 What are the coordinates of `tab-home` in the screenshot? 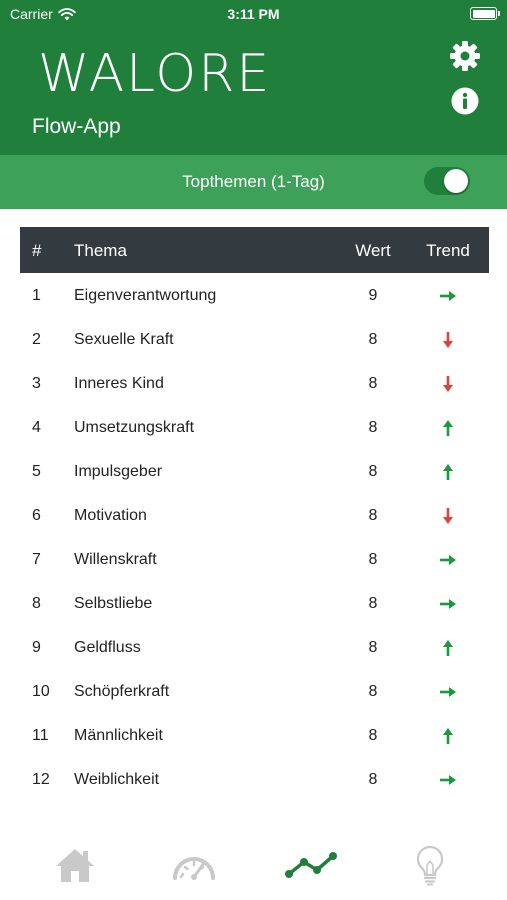 It's located at (75, 865).